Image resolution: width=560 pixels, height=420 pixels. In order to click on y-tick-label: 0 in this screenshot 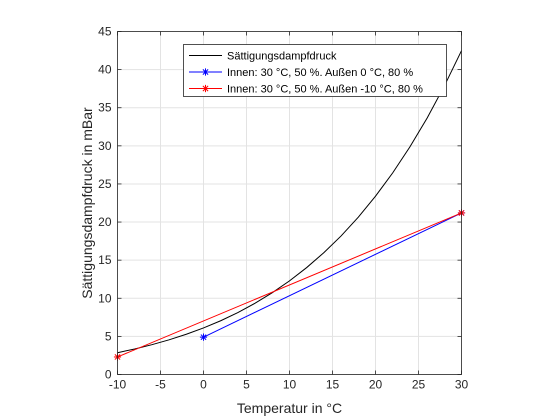, I will do `click(108, 375)`.